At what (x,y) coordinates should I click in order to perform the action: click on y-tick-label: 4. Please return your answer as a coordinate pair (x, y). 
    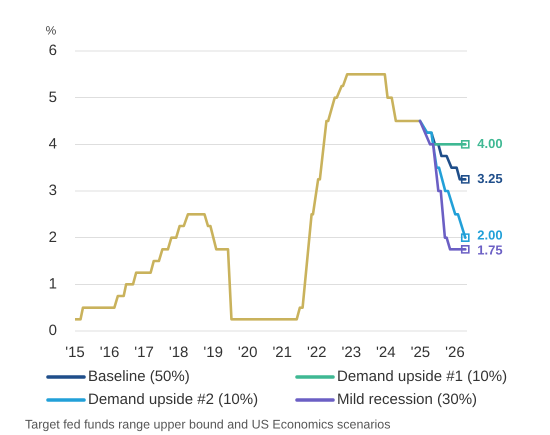
    Looking at the image, I should click on (52, 143).